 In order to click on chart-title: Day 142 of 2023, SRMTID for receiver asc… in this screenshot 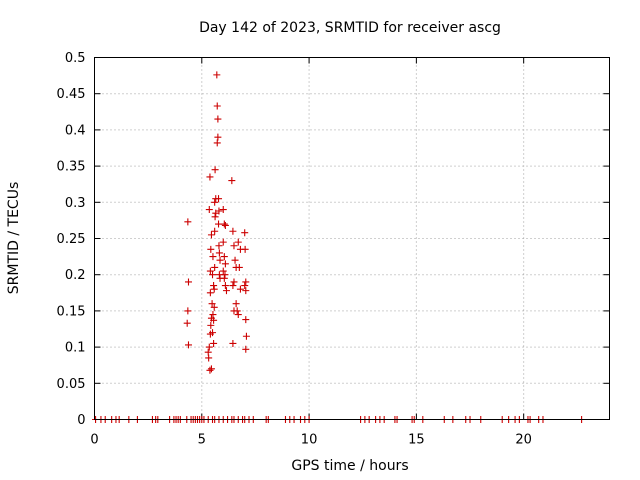, I will do `click(350, 28)`.